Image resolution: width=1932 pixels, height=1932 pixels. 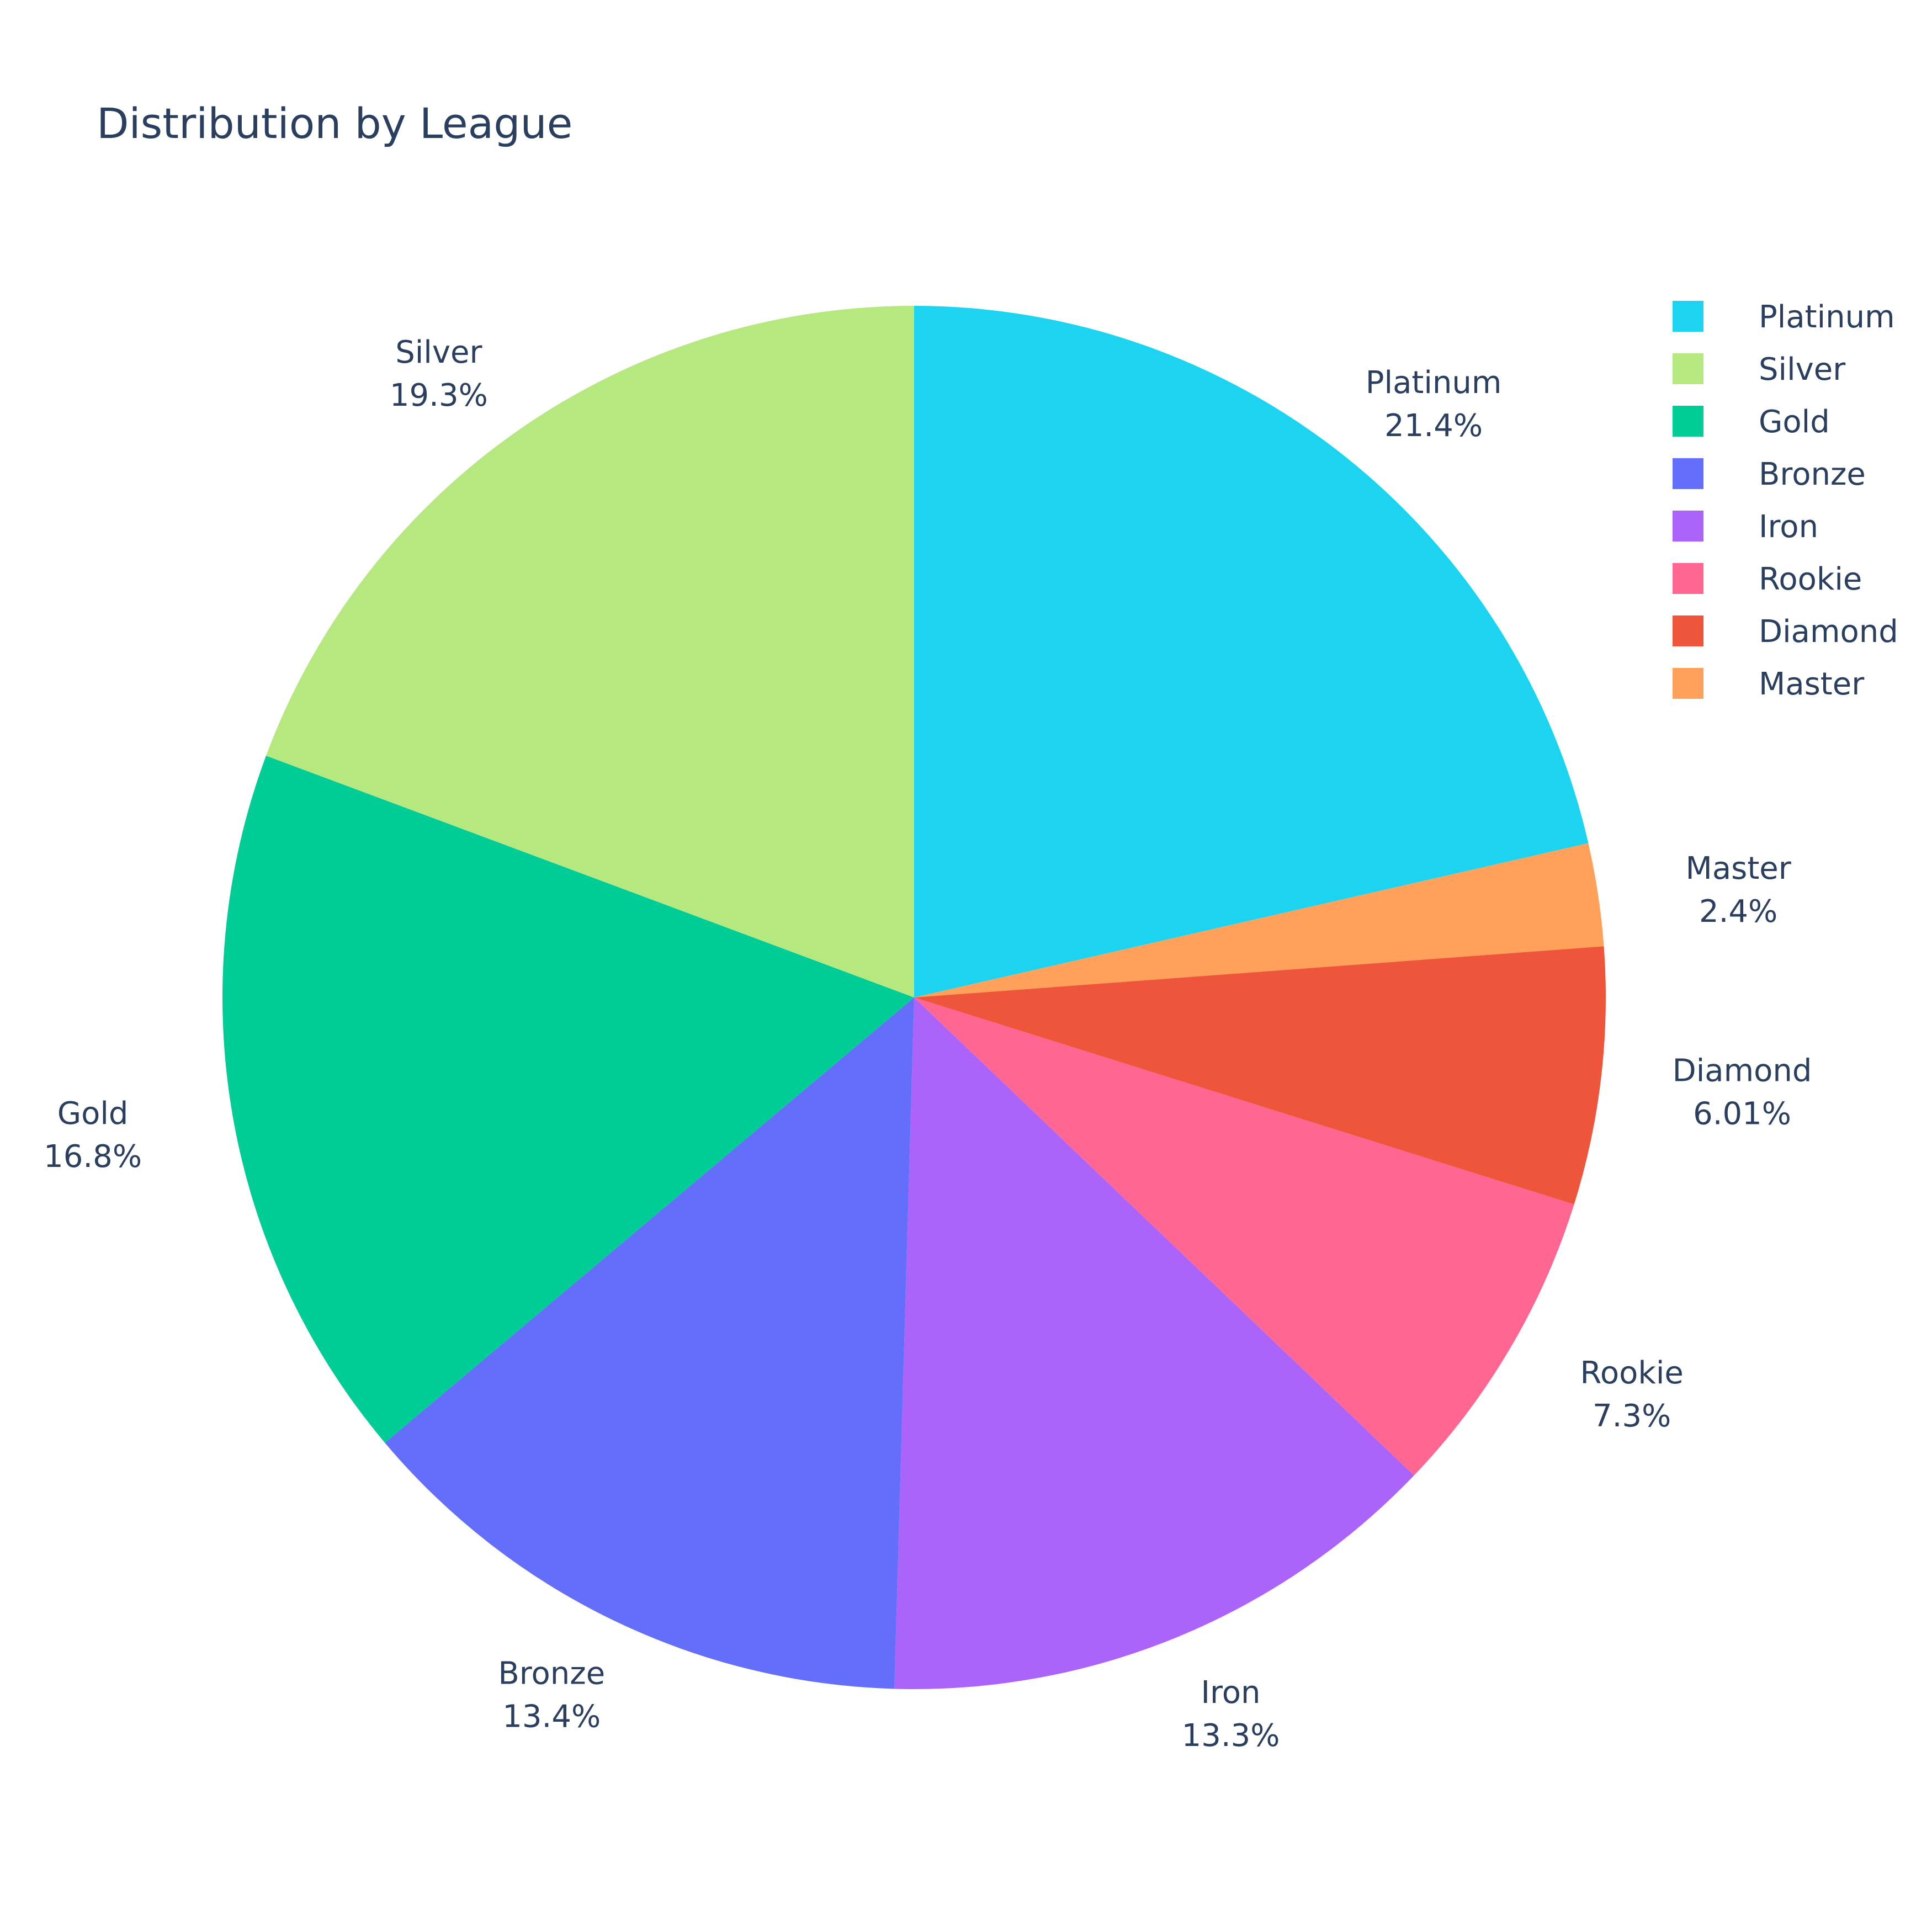 I want to click on legend-label: Platinum, so click(x=1827, y=317).